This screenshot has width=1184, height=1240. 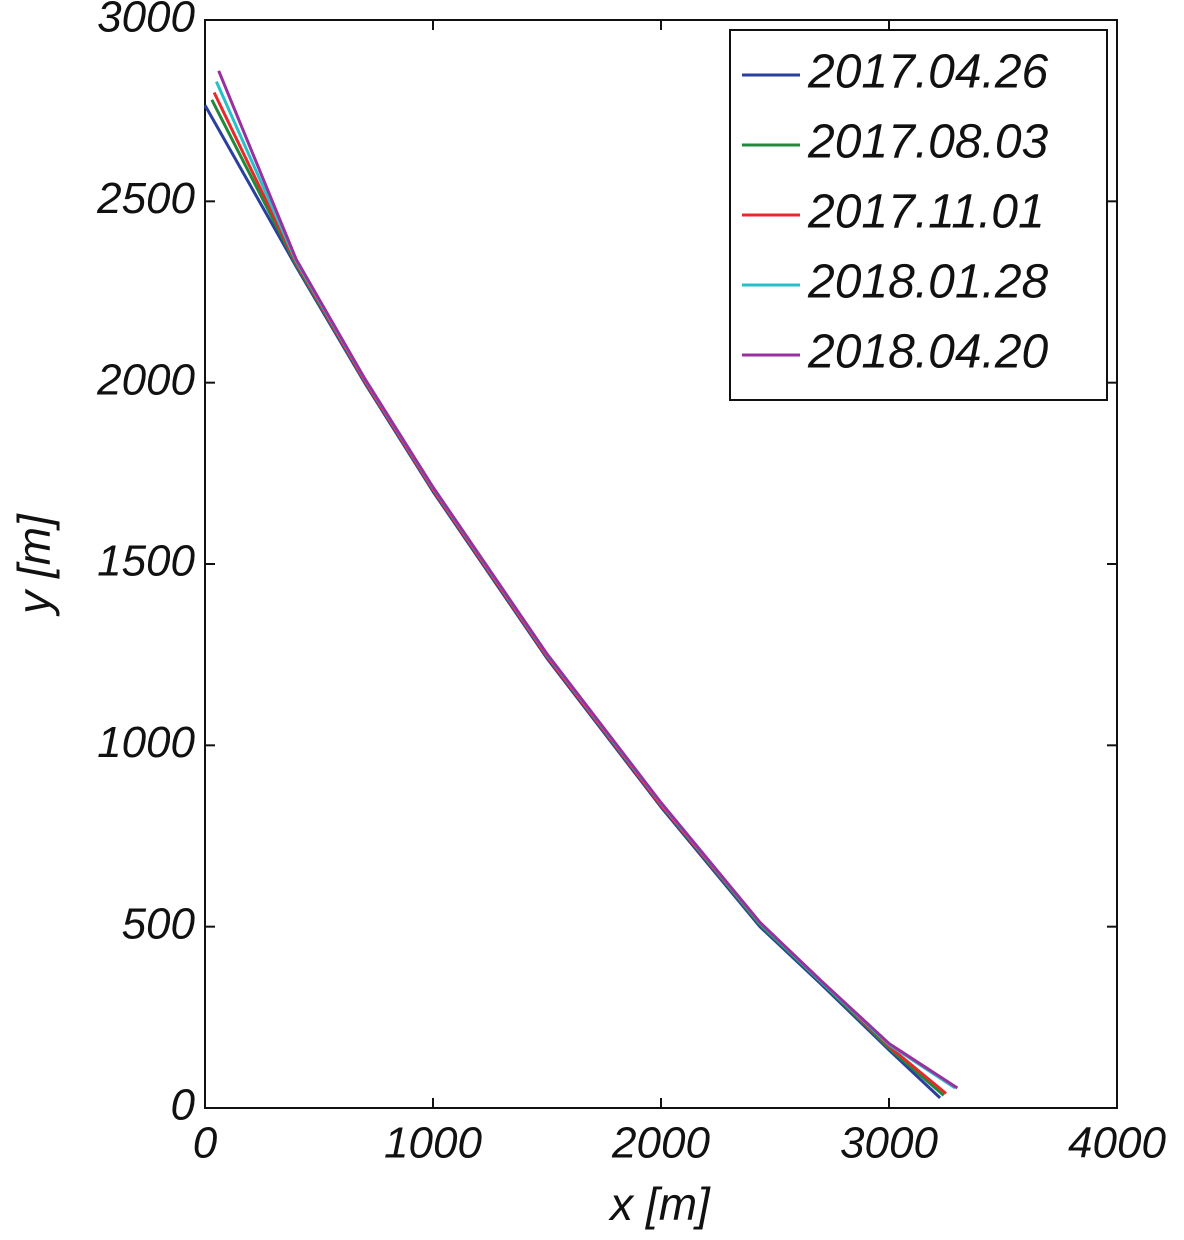 I want to click on legend-label: 2017.08.03, so click(x=928, y=142).